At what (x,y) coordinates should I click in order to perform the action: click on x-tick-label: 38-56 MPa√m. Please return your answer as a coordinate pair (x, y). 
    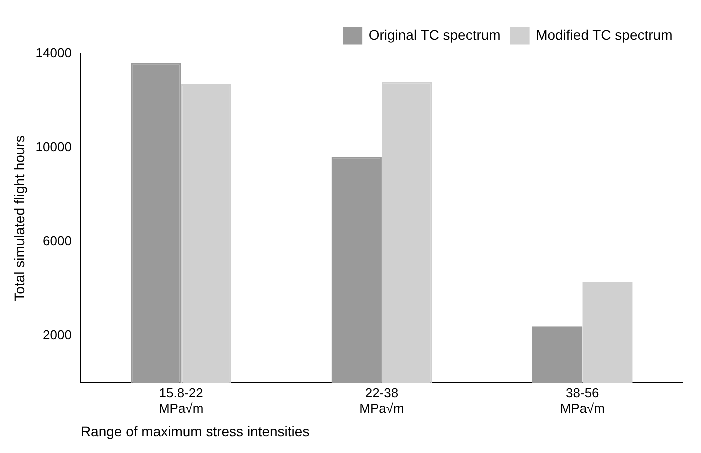
    Looking at the image, I should click on (583, 400).